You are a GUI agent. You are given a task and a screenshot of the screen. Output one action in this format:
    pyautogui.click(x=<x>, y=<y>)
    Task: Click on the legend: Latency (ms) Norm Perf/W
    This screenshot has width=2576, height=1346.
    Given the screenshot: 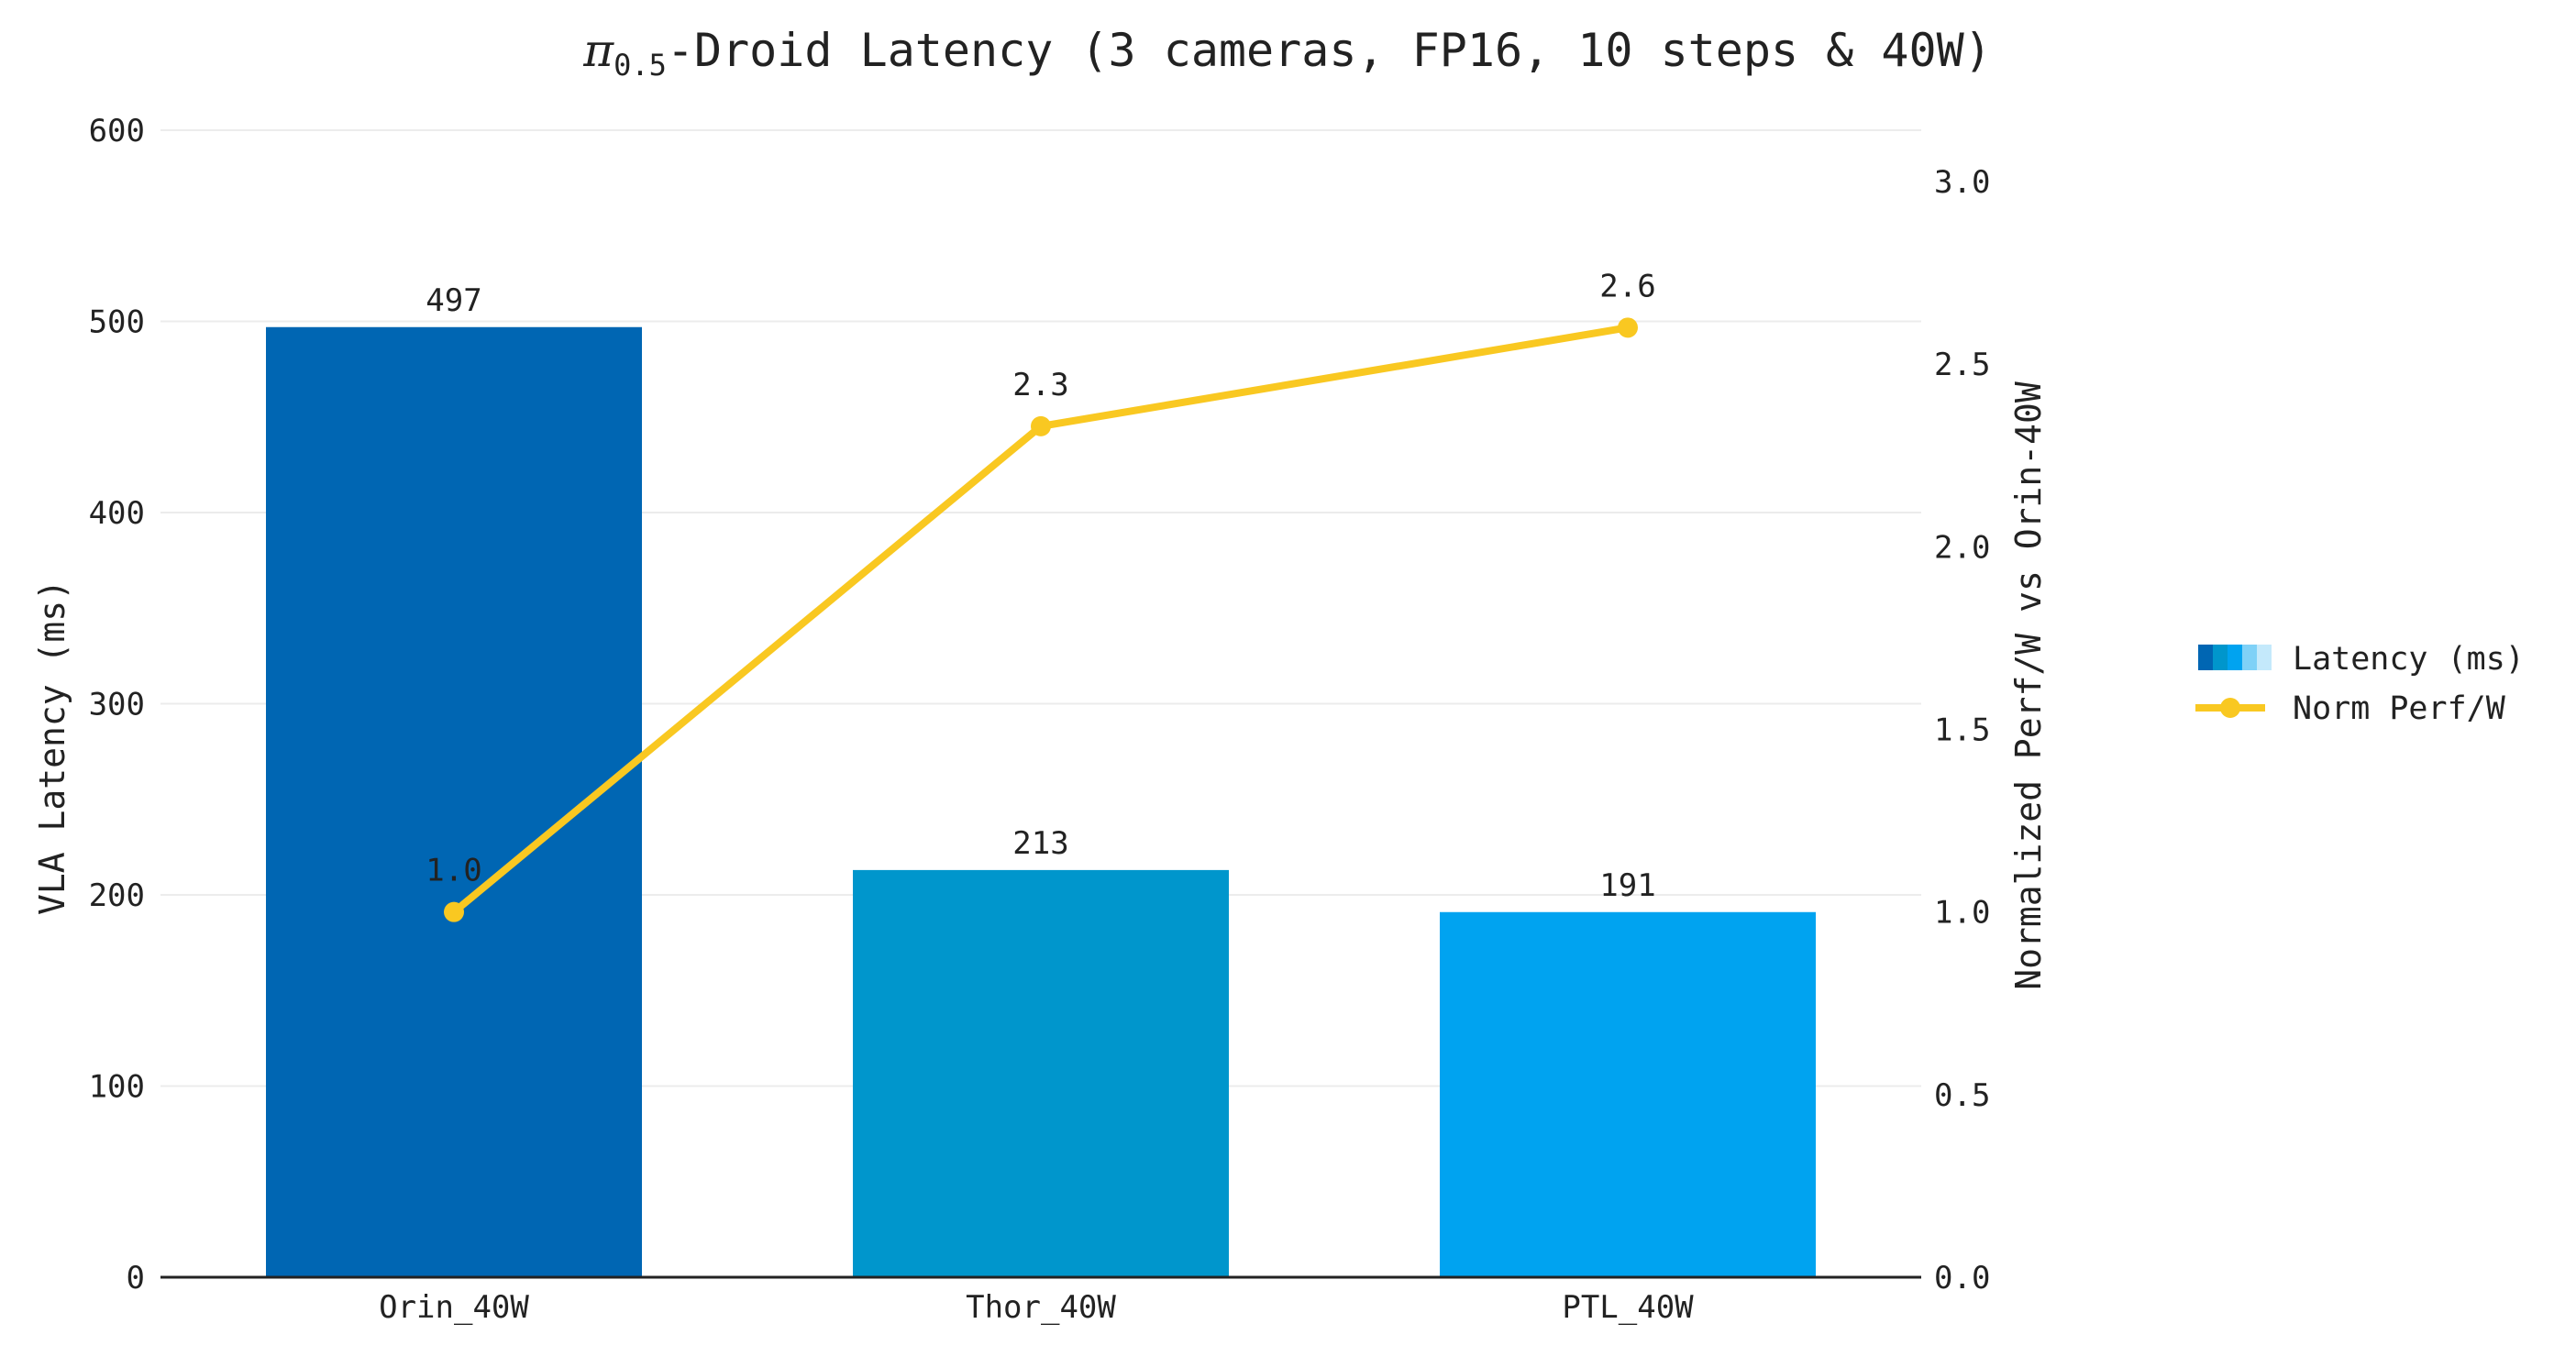 What is the action you would take?
    pyautogui.click(x=2360, y=684)
    